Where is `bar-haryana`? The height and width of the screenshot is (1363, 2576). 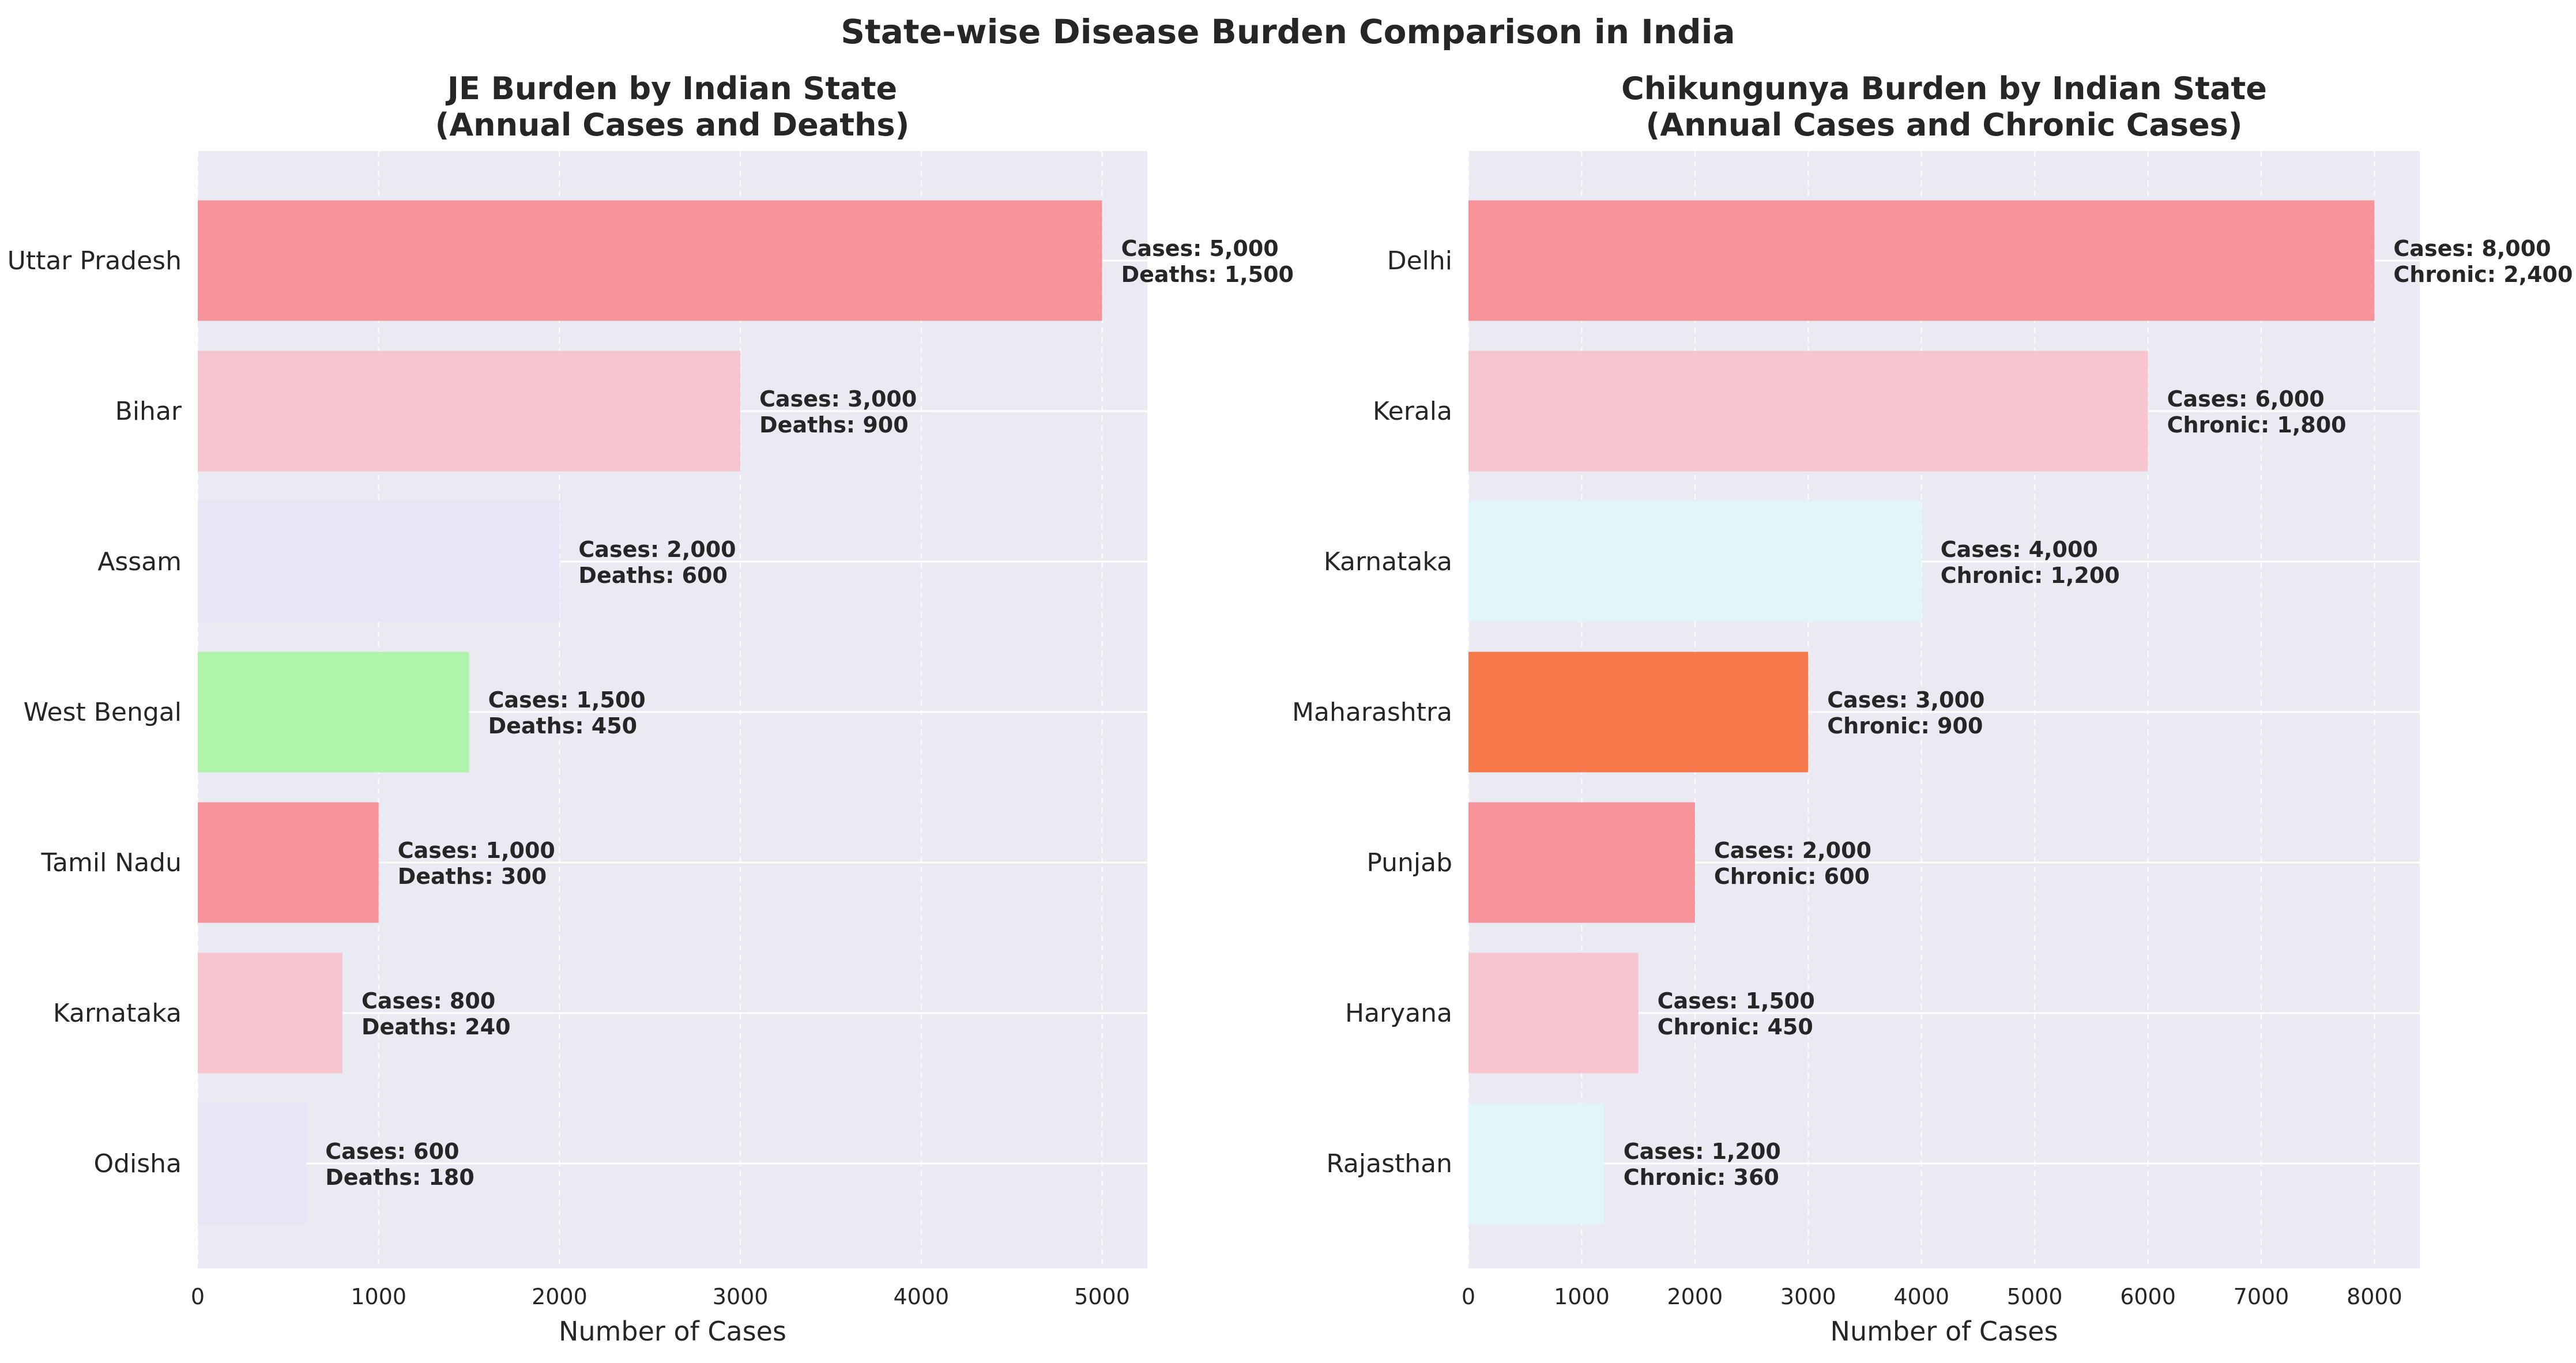
bar-haryana is located at coordinates (1553, 1013).